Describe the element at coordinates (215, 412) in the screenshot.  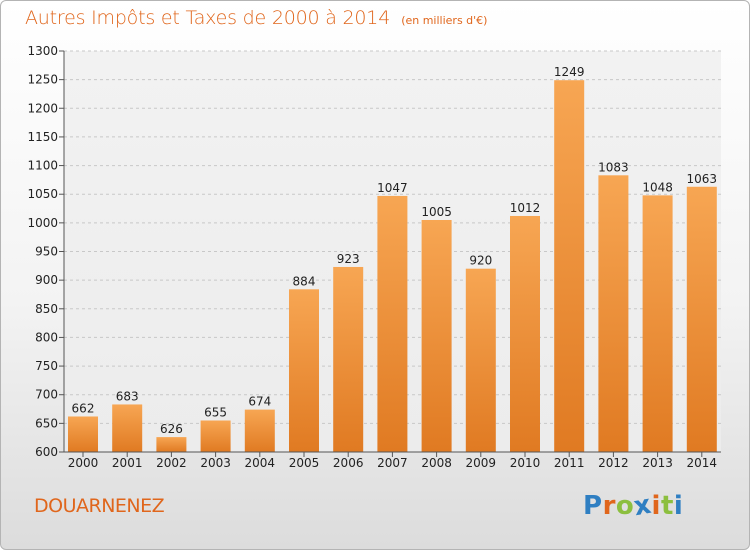
I see `data-label: 655` at that location.